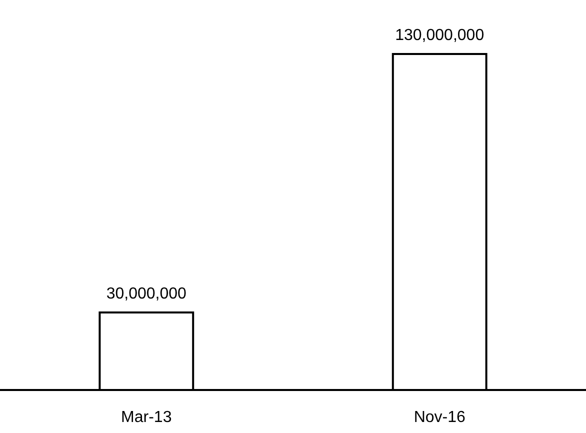 Image resolution: width=586 pixels, height=433 pixels. What do you see at coordinates (146, 417) in the screenshot?
I see `x-tick-label: Mar-13` at bounding box center [146, 417].